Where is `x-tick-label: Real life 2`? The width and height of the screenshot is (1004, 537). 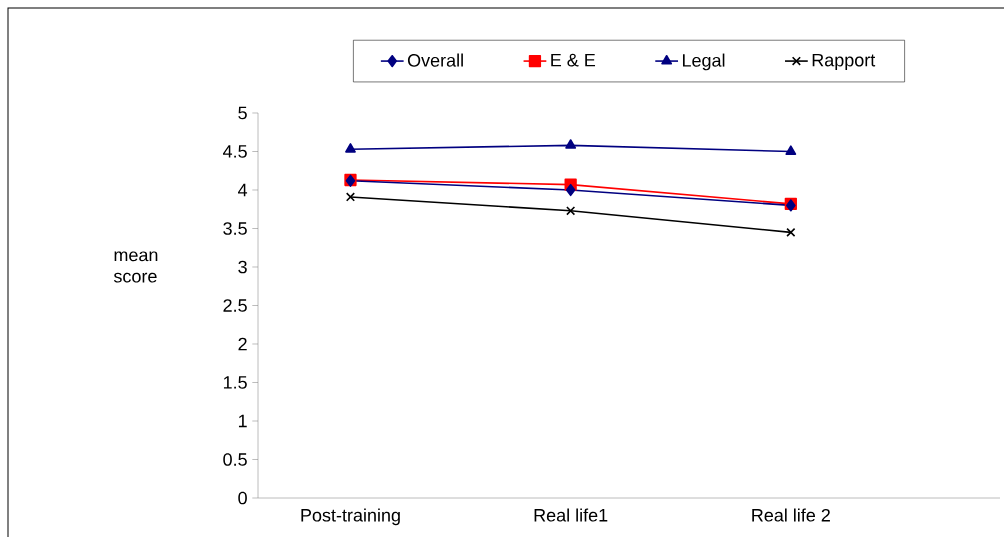 x-tick-label: Real life 2 is located at coordinates (791, 515).